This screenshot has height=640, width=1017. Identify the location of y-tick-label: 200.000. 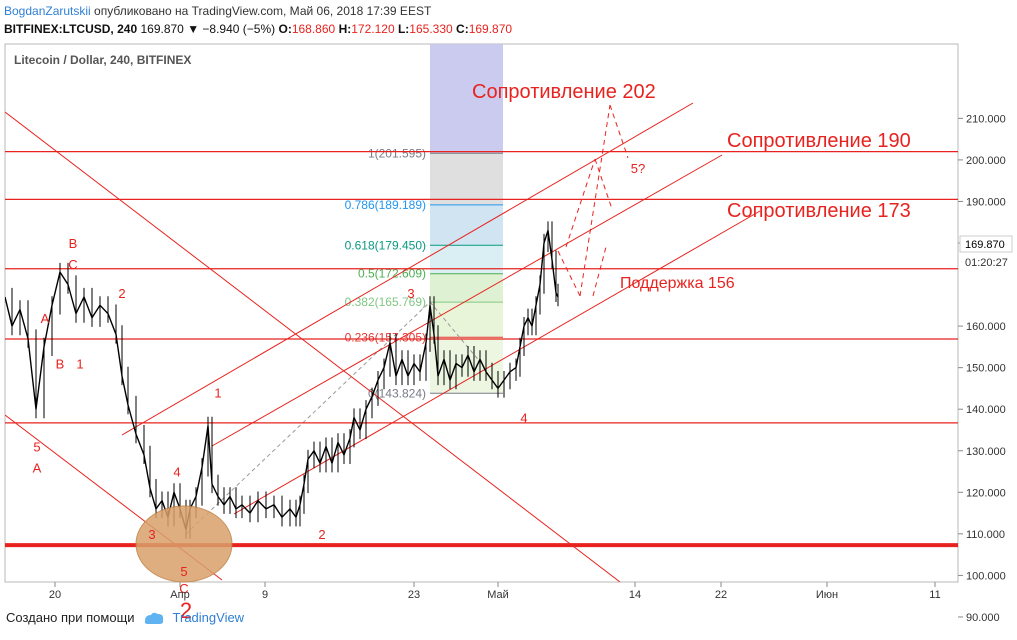
(986, 161).